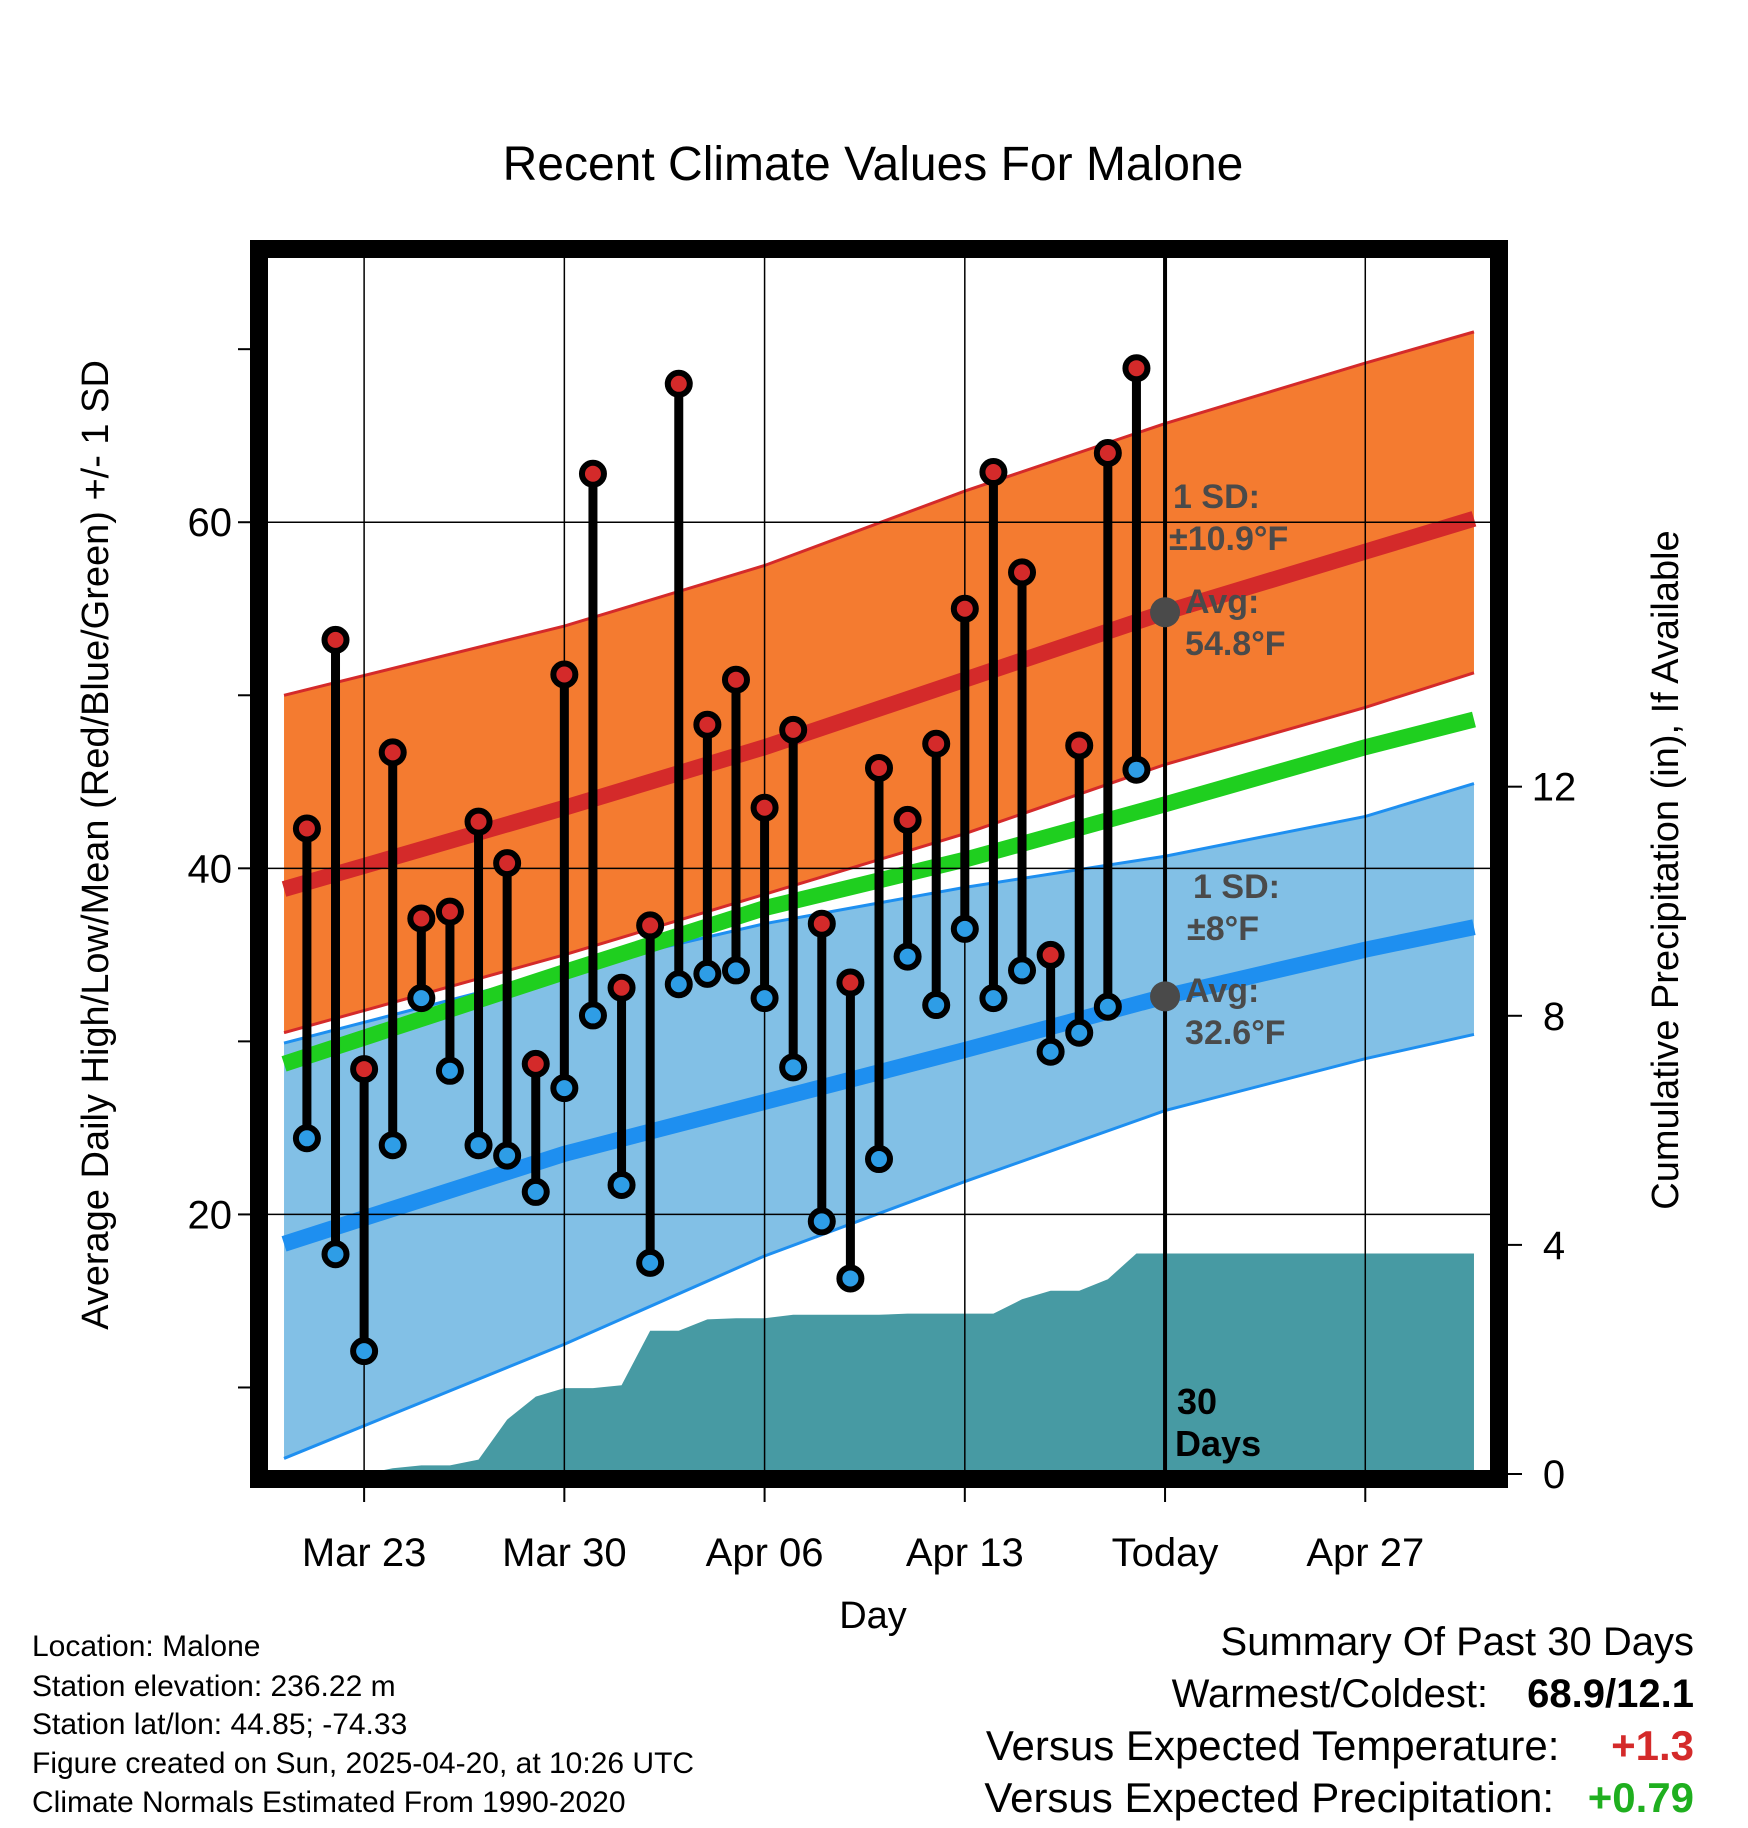  I want to click on window-label-days: Days, so click(1218, 1443).